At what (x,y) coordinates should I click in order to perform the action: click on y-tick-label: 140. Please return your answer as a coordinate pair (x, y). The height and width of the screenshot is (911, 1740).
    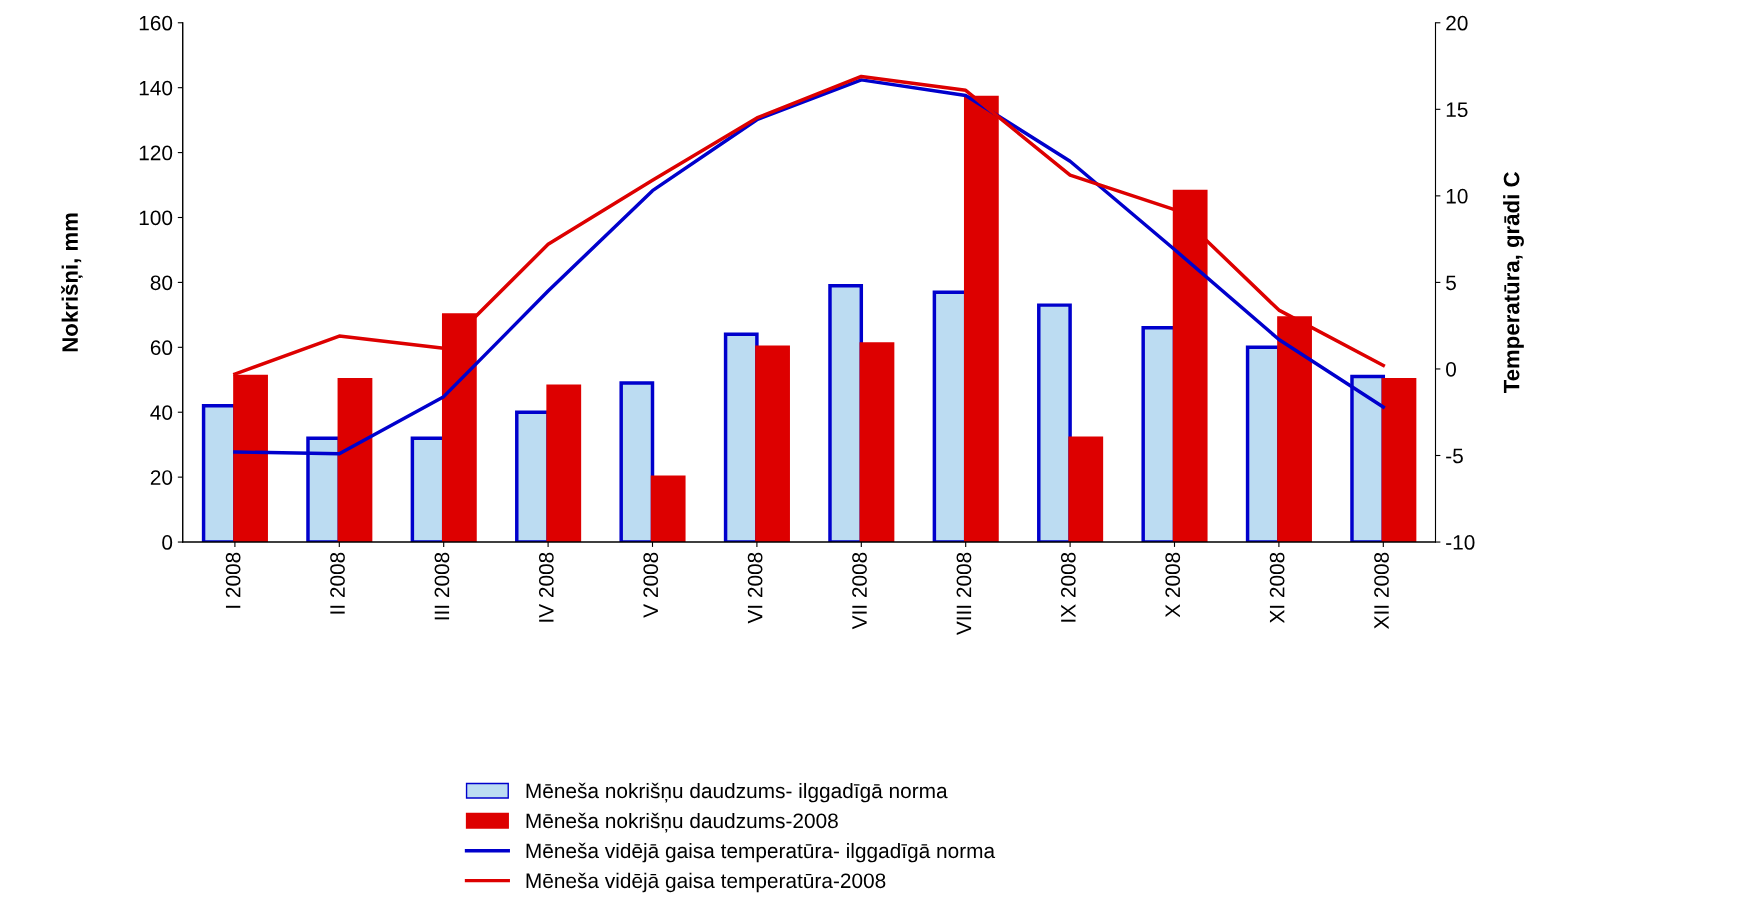
    Looking at the image, I should click on (156, 88).